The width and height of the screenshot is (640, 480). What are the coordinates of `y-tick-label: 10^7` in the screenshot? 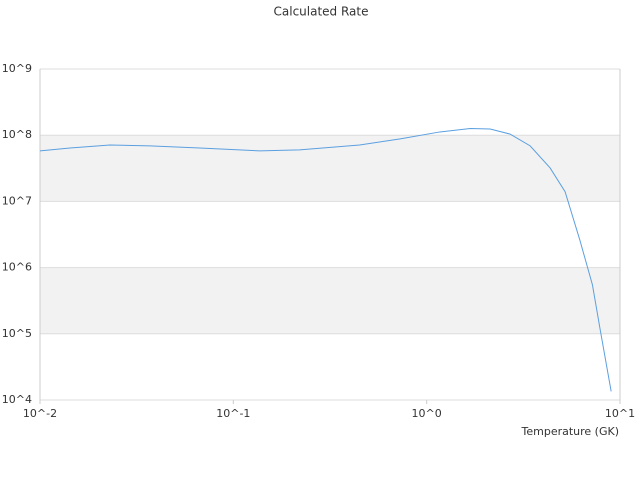 It's located at (17, 200).